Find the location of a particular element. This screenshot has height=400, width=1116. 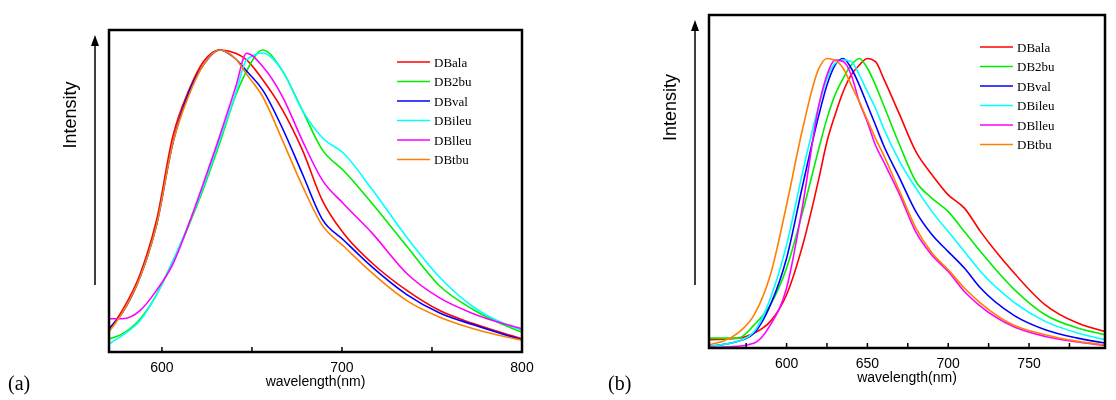

x-tick-label: 650 is located at coordinates (867, 363).